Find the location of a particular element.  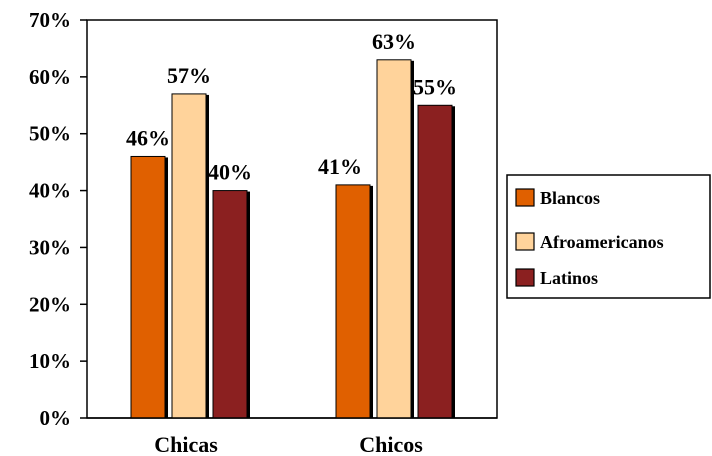

x-category-label: Chicos is located at coordinates (391, 444).